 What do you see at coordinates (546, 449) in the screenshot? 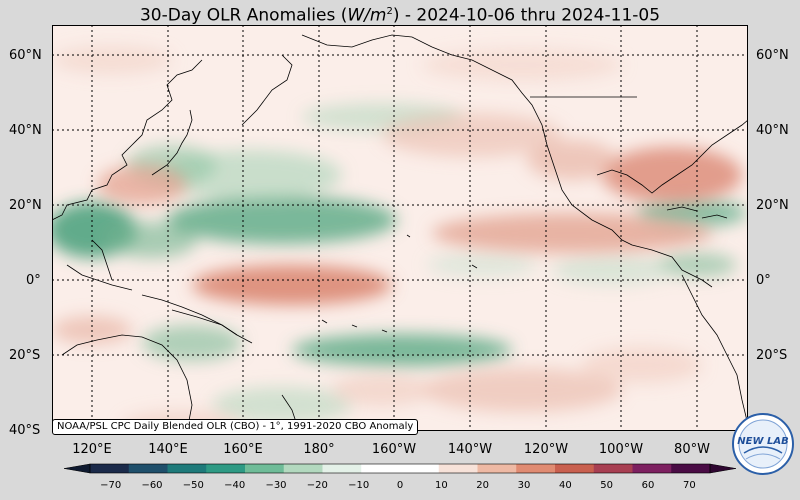
I see `lon-label: 120°W` at bounding box center [546, 449].